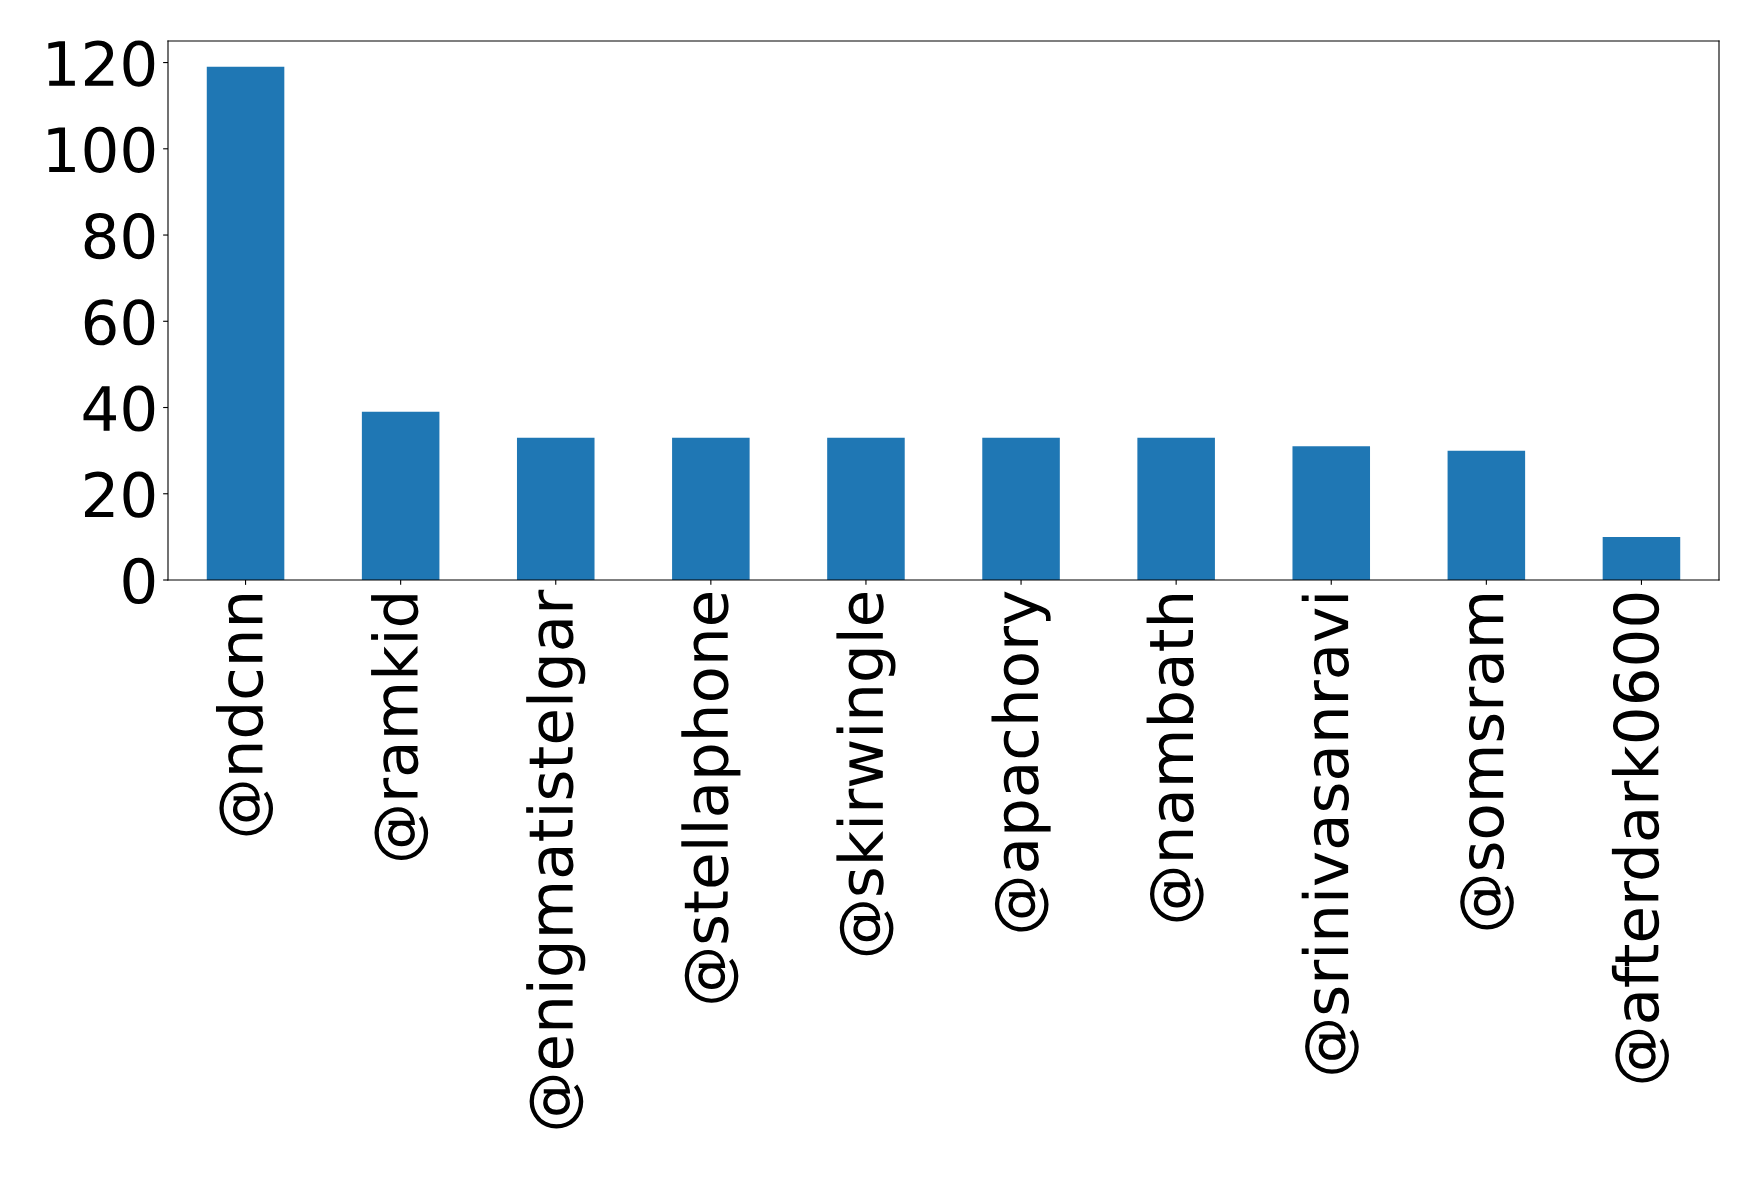 This screenshot has height=1185, width=1758. What do you see at coordinates (1640, 838) in the screenshot?
I see `x-tick-label: @afterdark0600` at bounding box center [1640, 838].